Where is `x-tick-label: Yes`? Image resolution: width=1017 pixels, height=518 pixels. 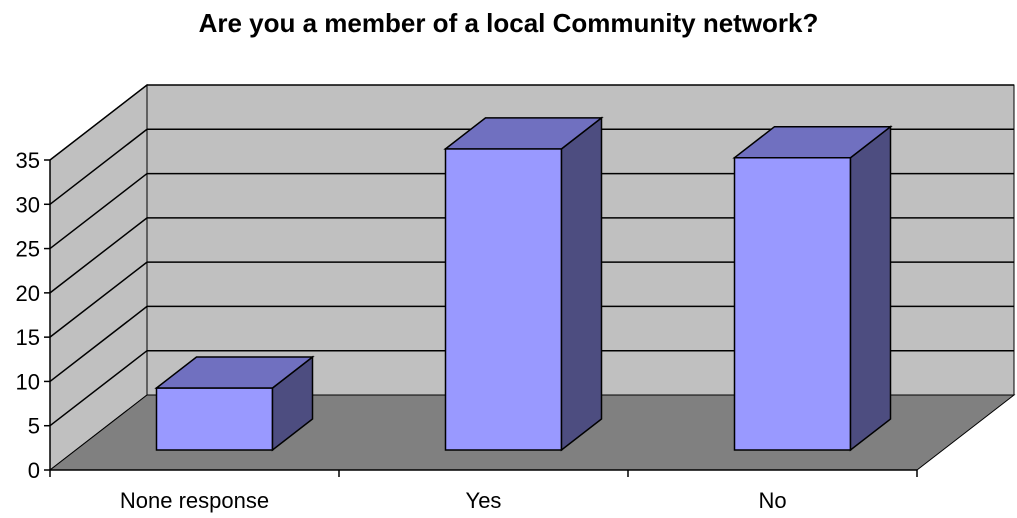 x-tick-label: Yes is located at coordinates (484, 500).